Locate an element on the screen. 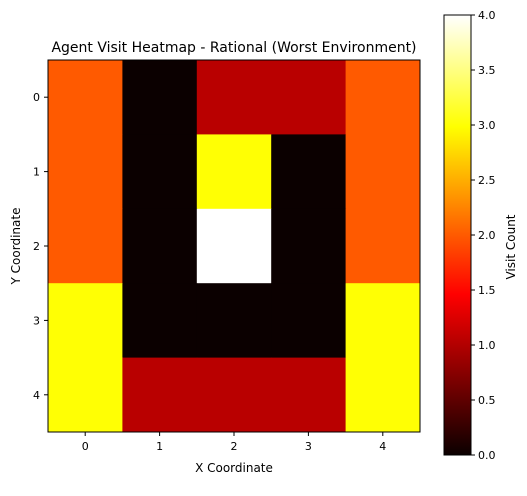  x-tick-label: 3 is located at coordinates (308, 446).